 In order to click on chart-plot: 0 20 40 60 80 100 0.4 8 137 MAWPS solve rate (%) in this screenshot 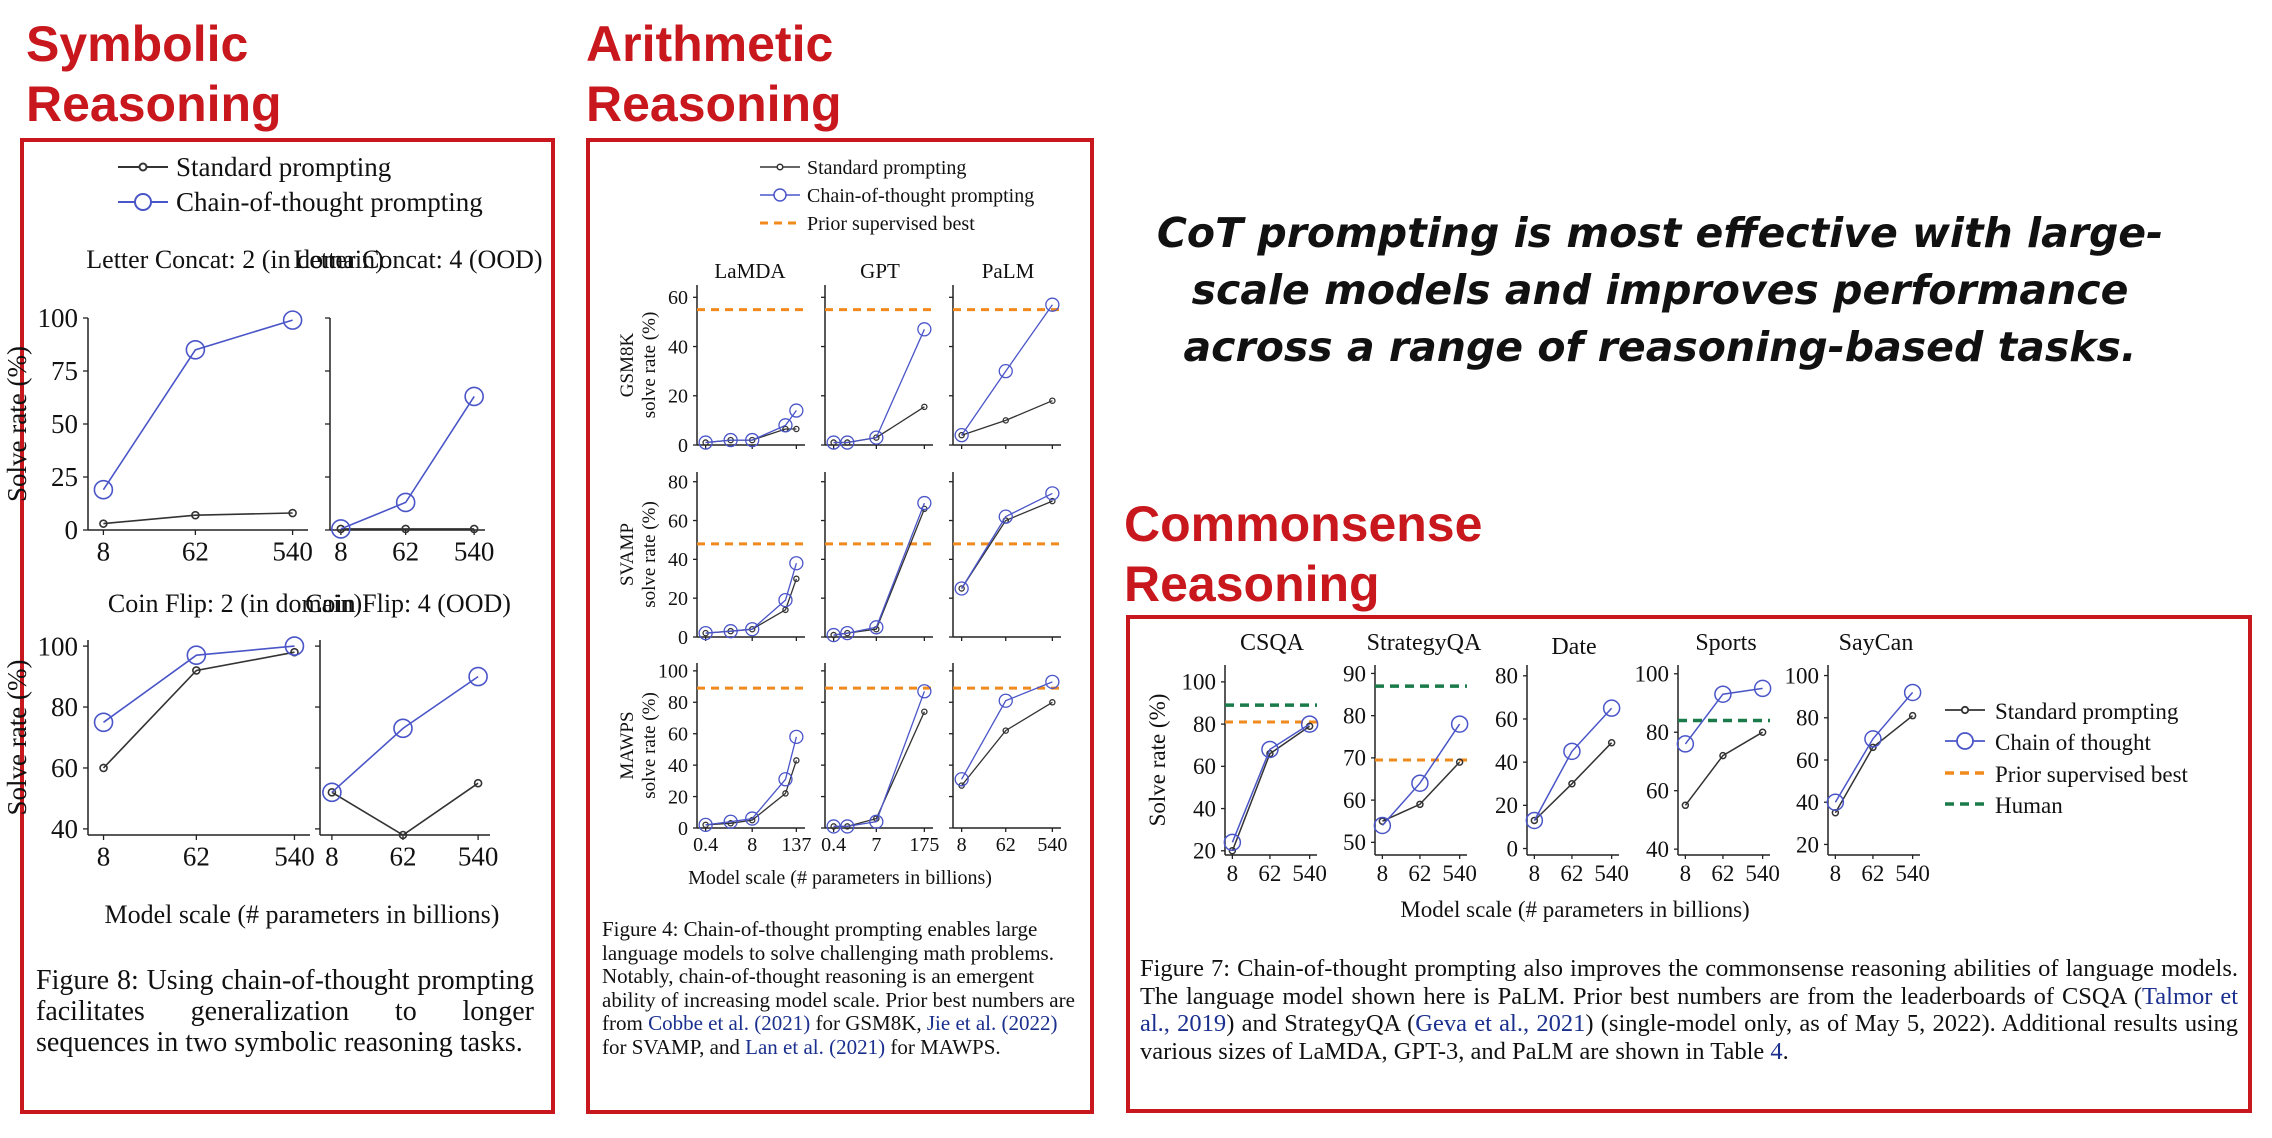, I will do `click(714, 758)`.